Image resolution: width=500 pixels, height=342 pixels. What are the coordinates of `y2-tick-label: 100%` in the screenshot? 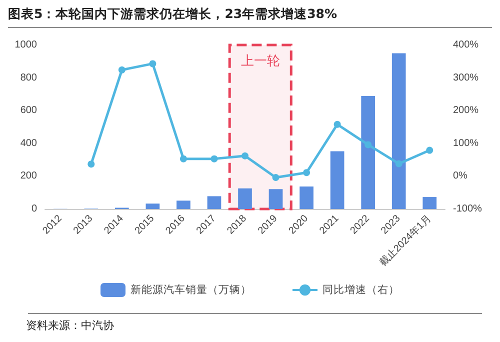 It's located at (466, 143).